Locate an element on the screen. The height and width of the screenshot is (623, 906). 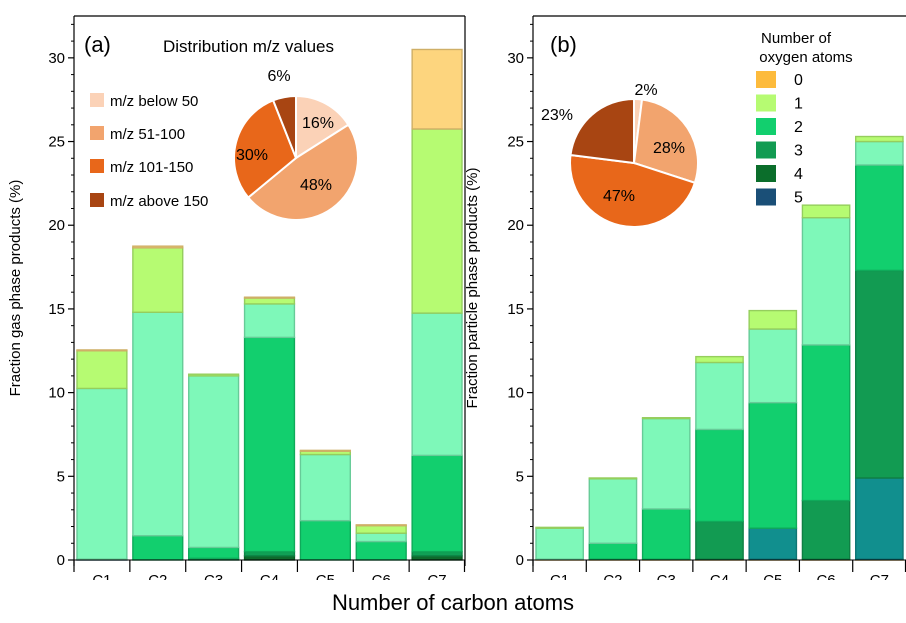
y-tick-label: 5 is located at coordinates (520, 476).